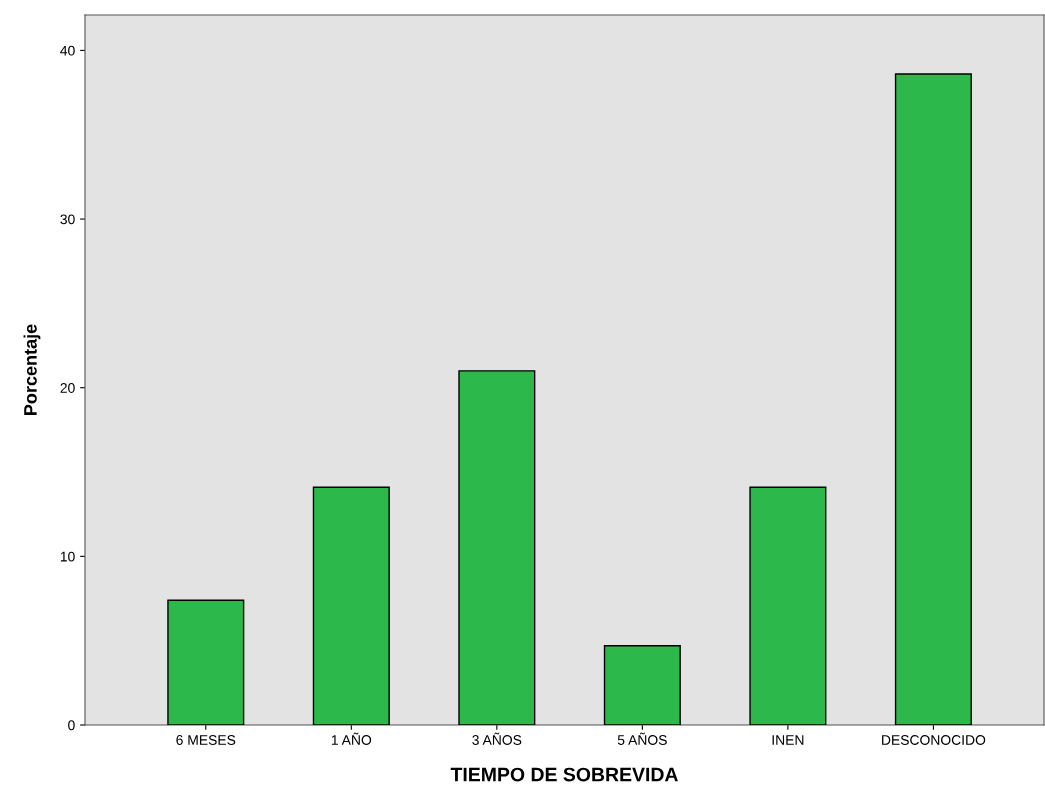 This screenshot has width=1045, height=801. I want to click on y-tick-label: 40, so click(67, 50).